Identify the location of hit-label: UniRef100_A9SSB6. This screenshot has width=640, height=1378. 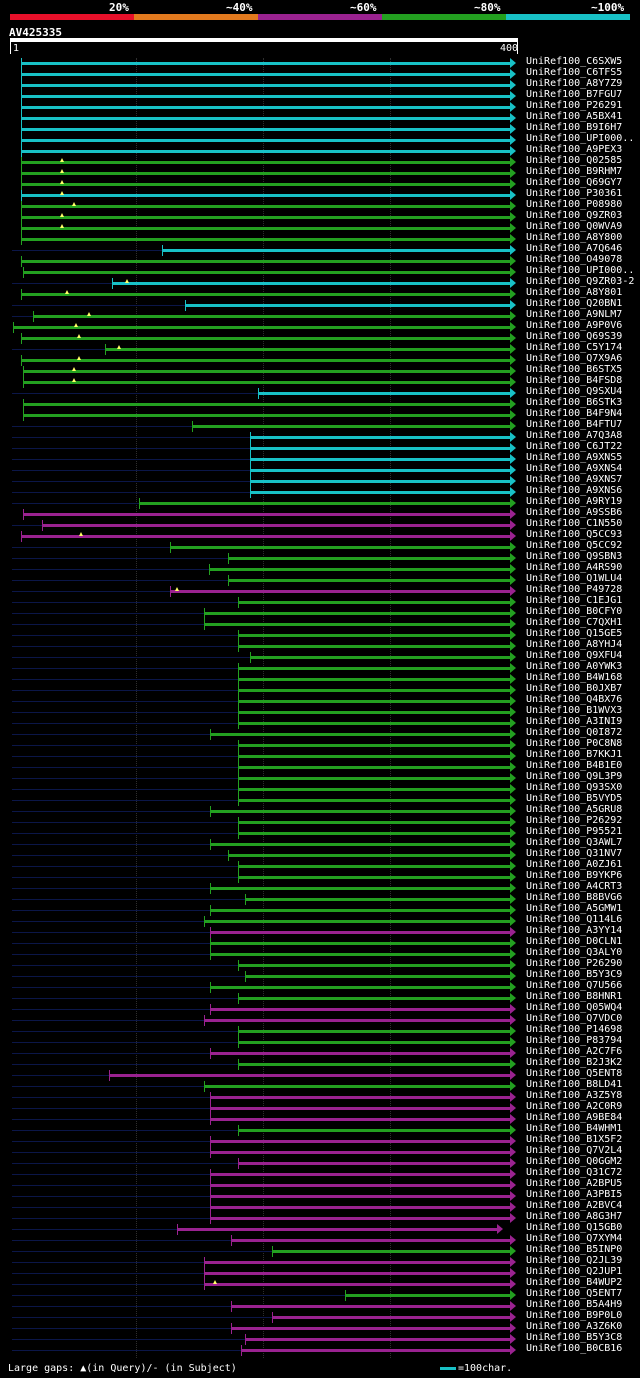
(574, 512).